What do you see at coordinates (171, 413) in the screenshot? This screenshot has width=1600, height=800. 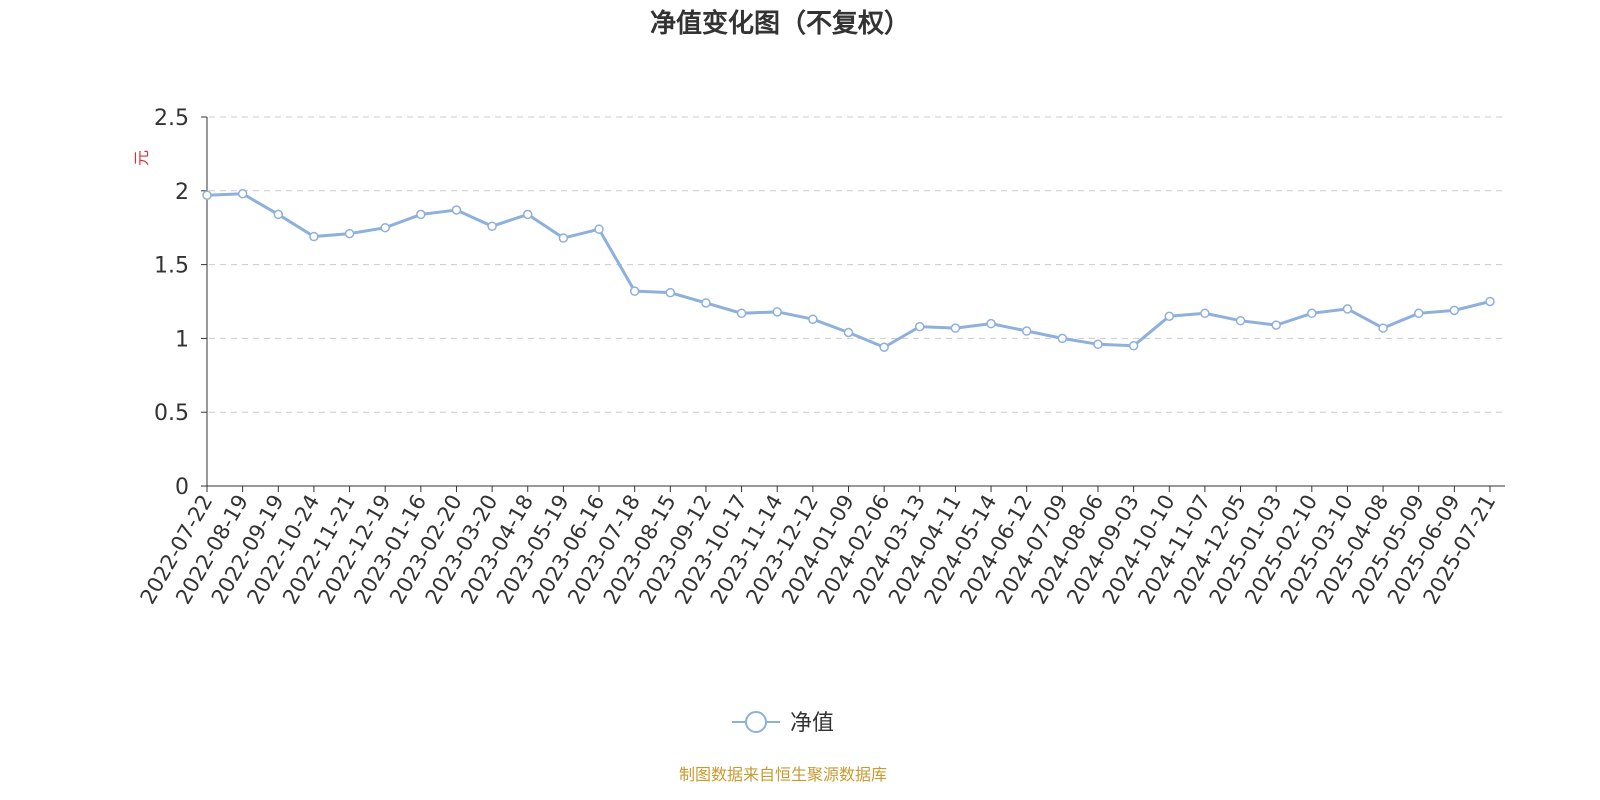 I see `y-tick-label: 0.5` at bounding box center [171, 413].